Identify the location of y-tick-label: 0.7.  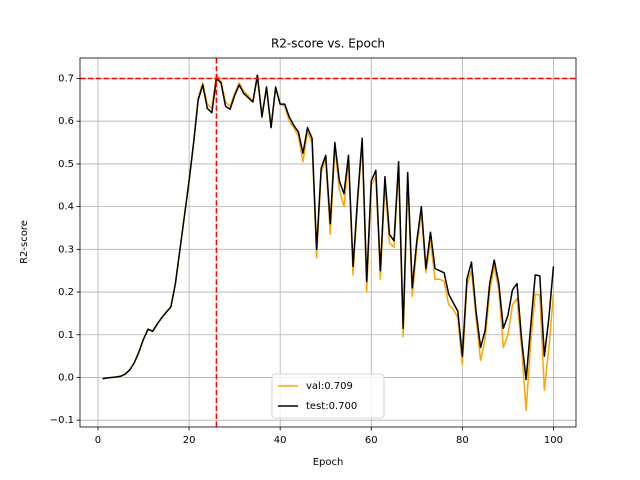
(66, 79).